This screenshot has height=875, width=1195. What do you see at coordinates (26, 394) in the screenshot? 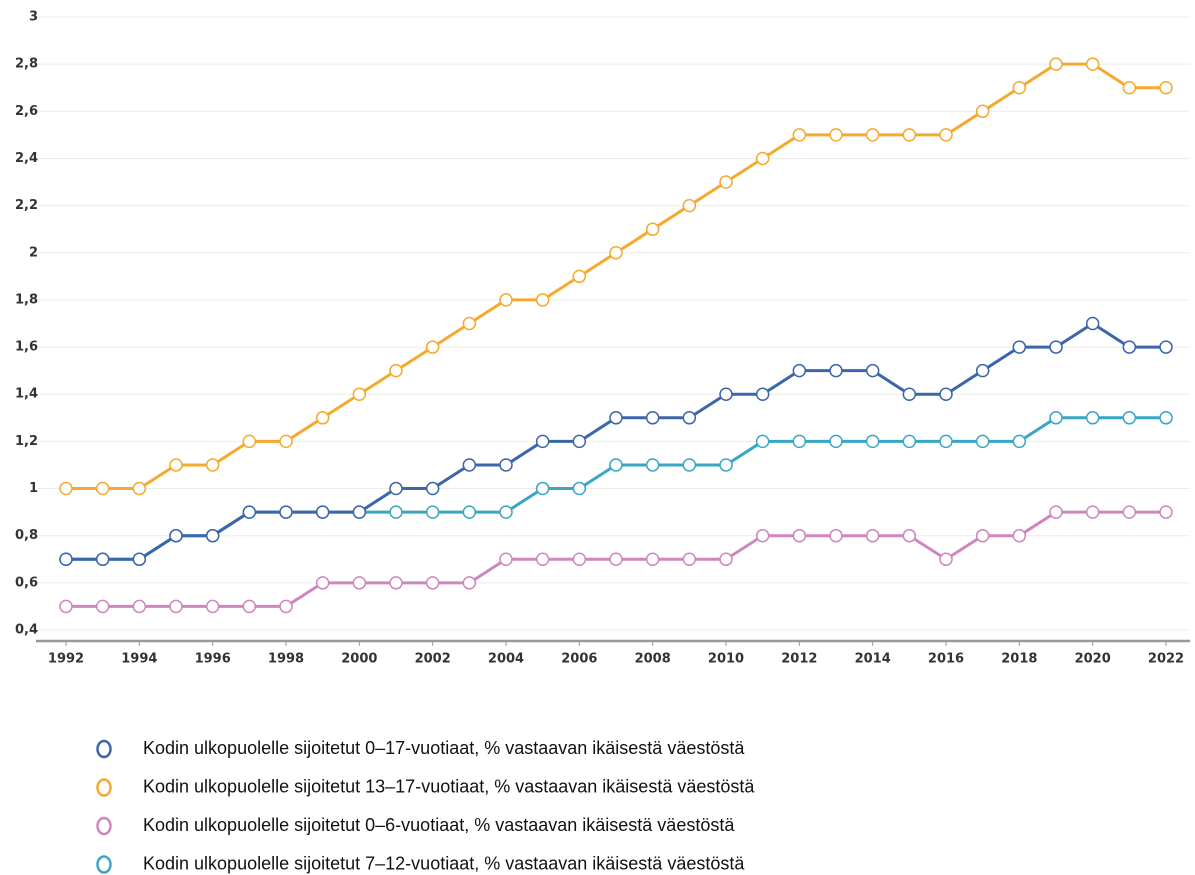
I see `y-tick-label: 1,4` at bounding box center [26, 394].